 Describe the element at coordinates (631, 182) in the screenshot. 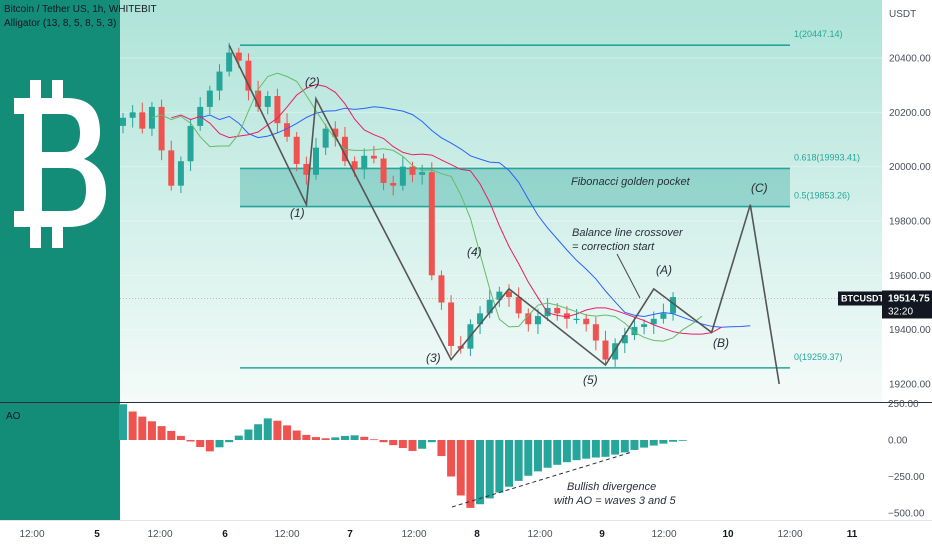

I see `golden-pocket-label: Fibonacci golden pocket` at that location.